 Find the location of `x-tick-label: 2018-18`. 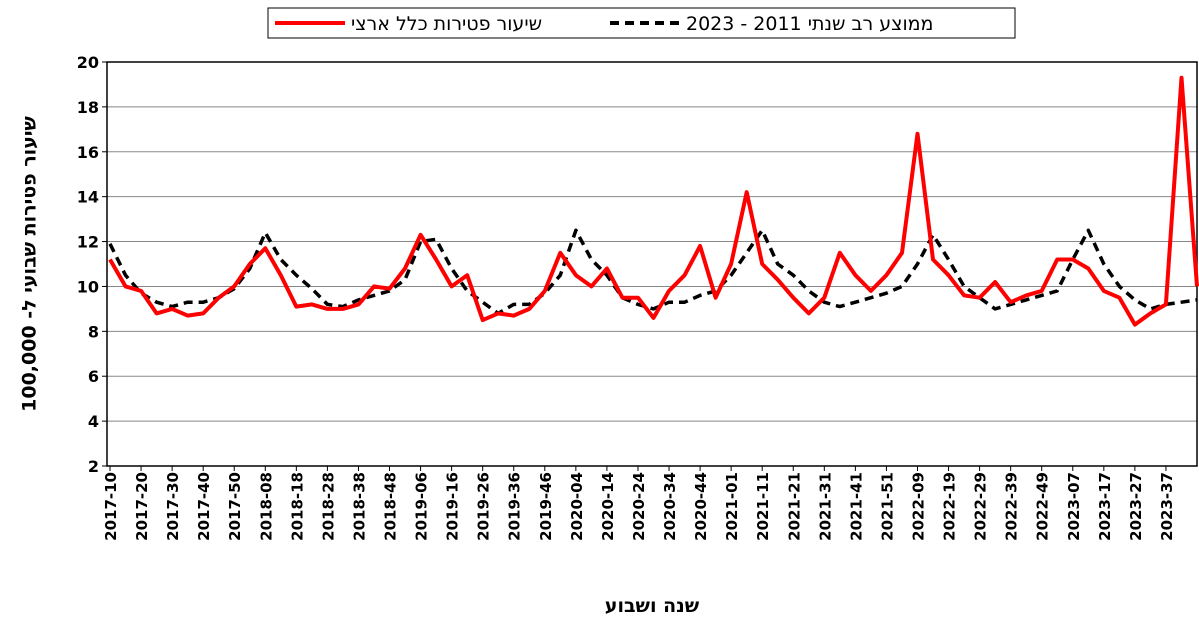

x-tick-label: 2018-18 is located at coordinates (297, 506).